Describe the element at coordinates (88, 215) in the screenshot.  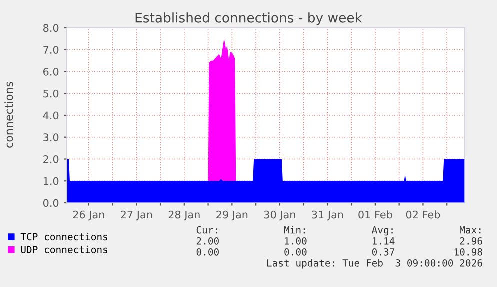
I see `x-tick-label: 26 Jan` at that location.